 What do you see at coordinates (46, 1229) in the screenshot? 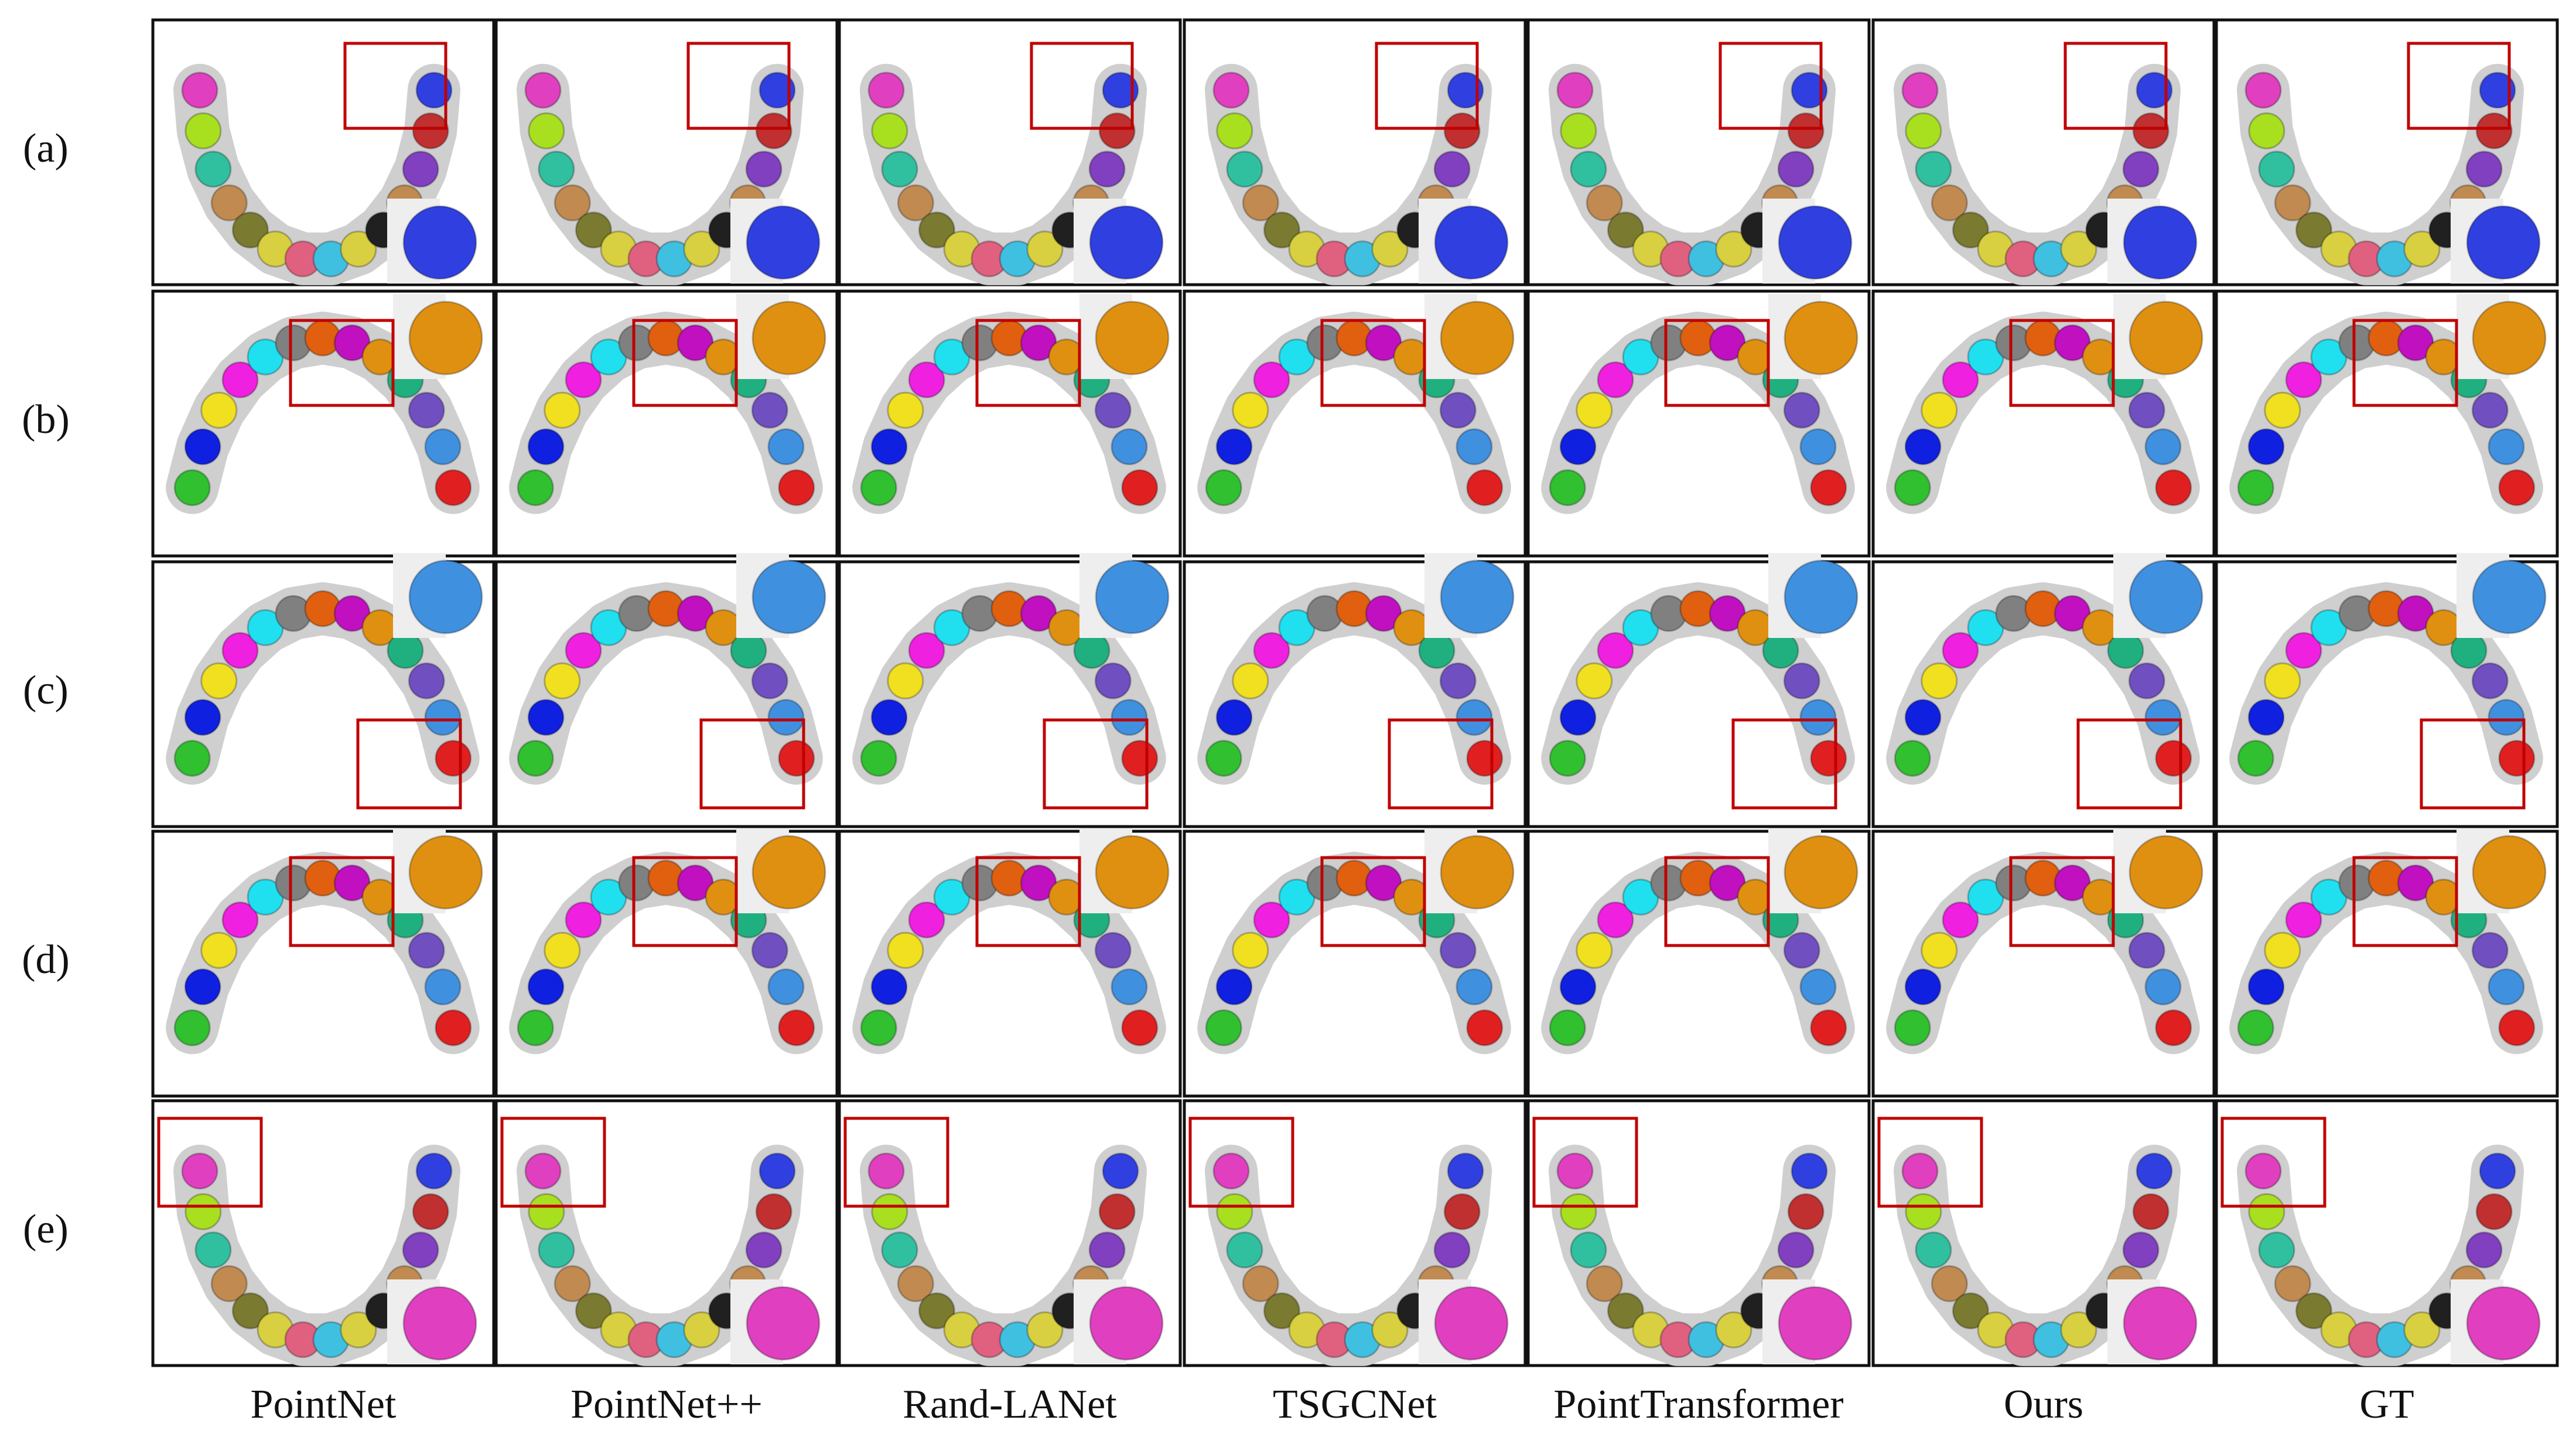
I see `row-label: (e)` at bounding box center [46, 1229].